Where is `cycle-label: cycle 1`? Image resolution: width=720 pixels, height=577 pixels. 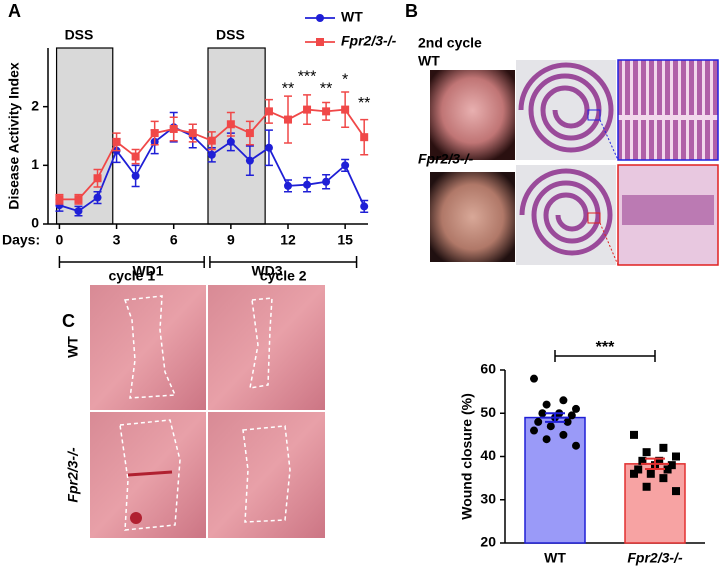
cycle-label: cycle 1 is located at coordinates (131, 276).